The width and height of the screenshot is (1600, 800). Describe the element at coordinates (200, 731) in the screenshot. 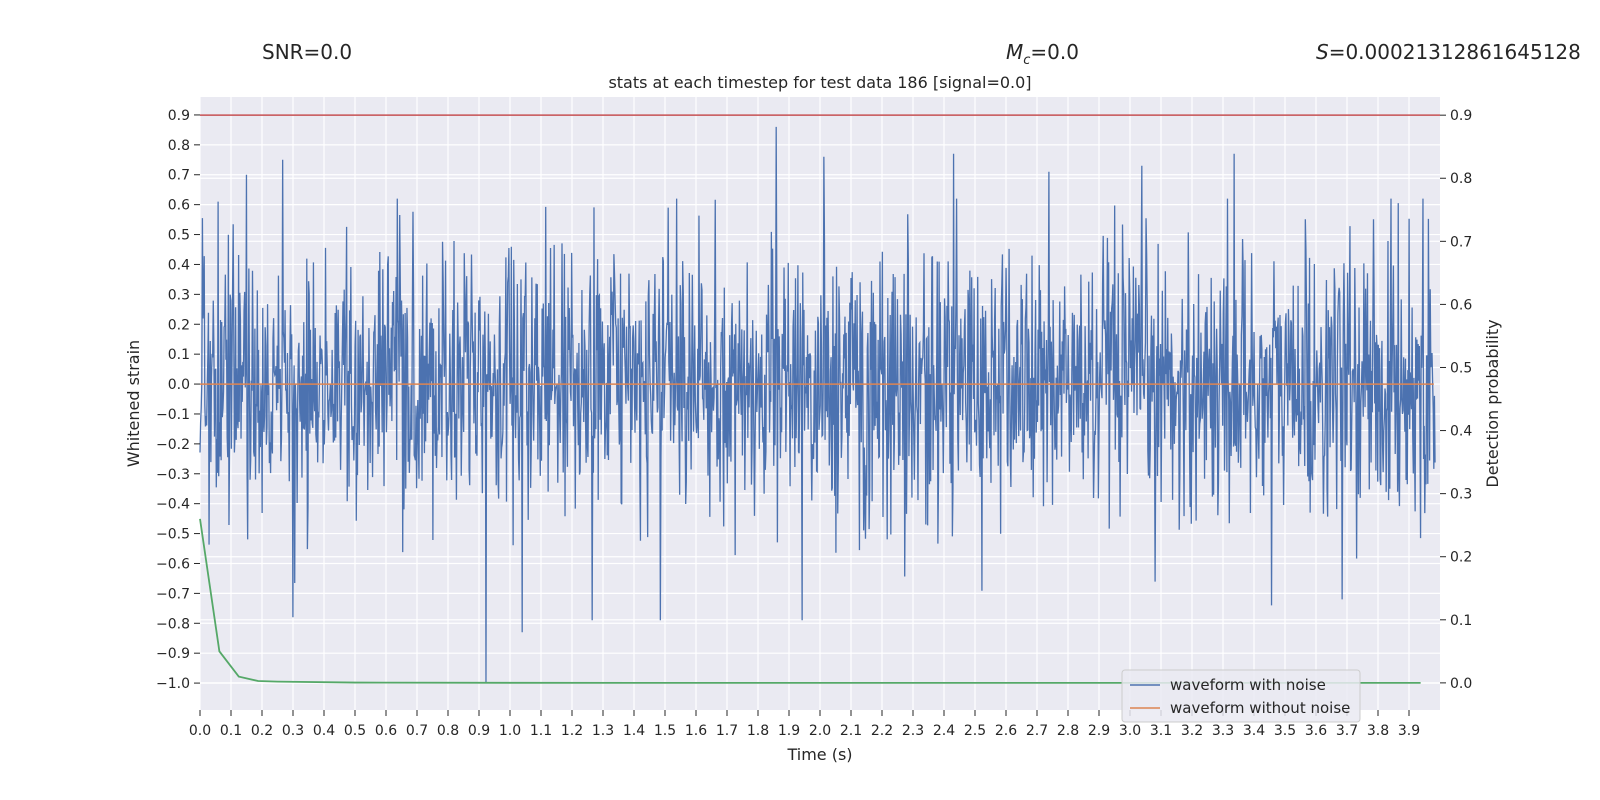

I see `x-tick-label: 0.0` at that location.